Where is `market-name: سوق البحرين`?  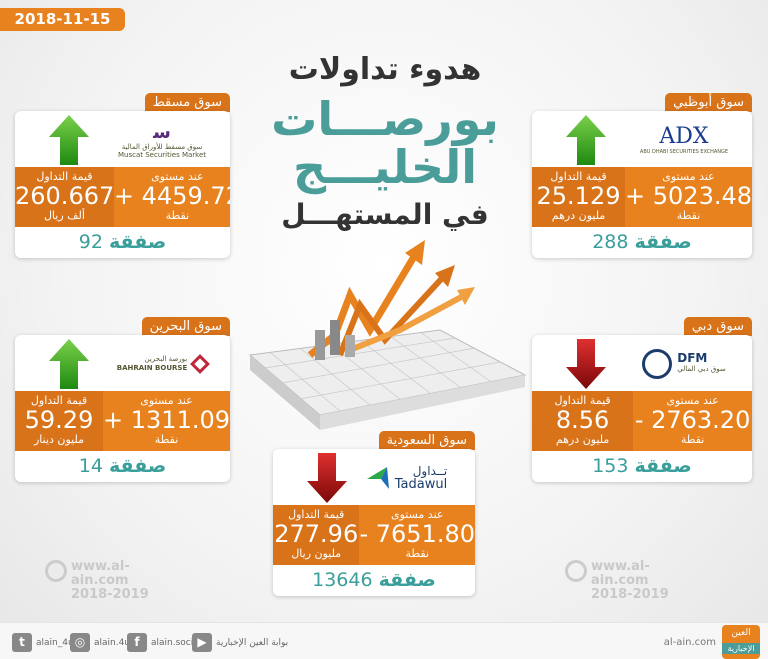
market-name: سوق البحرين is located at coordinates (185, 326).